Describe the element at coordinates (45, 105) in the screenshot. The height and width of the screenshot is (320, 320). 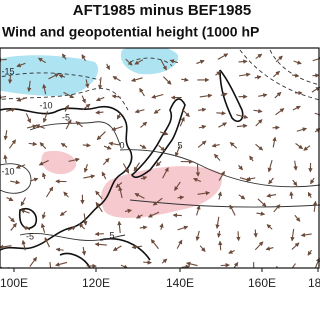
I see `contour-label: -10` at that location.